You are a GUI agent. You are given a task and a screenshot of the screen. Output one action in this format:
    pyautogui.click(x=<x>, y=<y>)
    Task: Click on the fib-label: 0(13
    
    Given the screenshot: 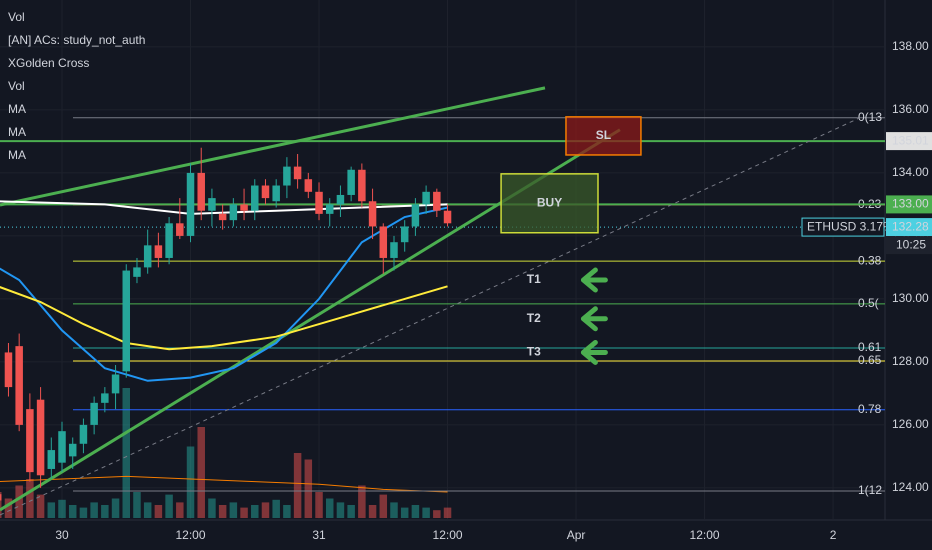 What is the action you would take?
    pyautogui.click(x=870, y=117)
    